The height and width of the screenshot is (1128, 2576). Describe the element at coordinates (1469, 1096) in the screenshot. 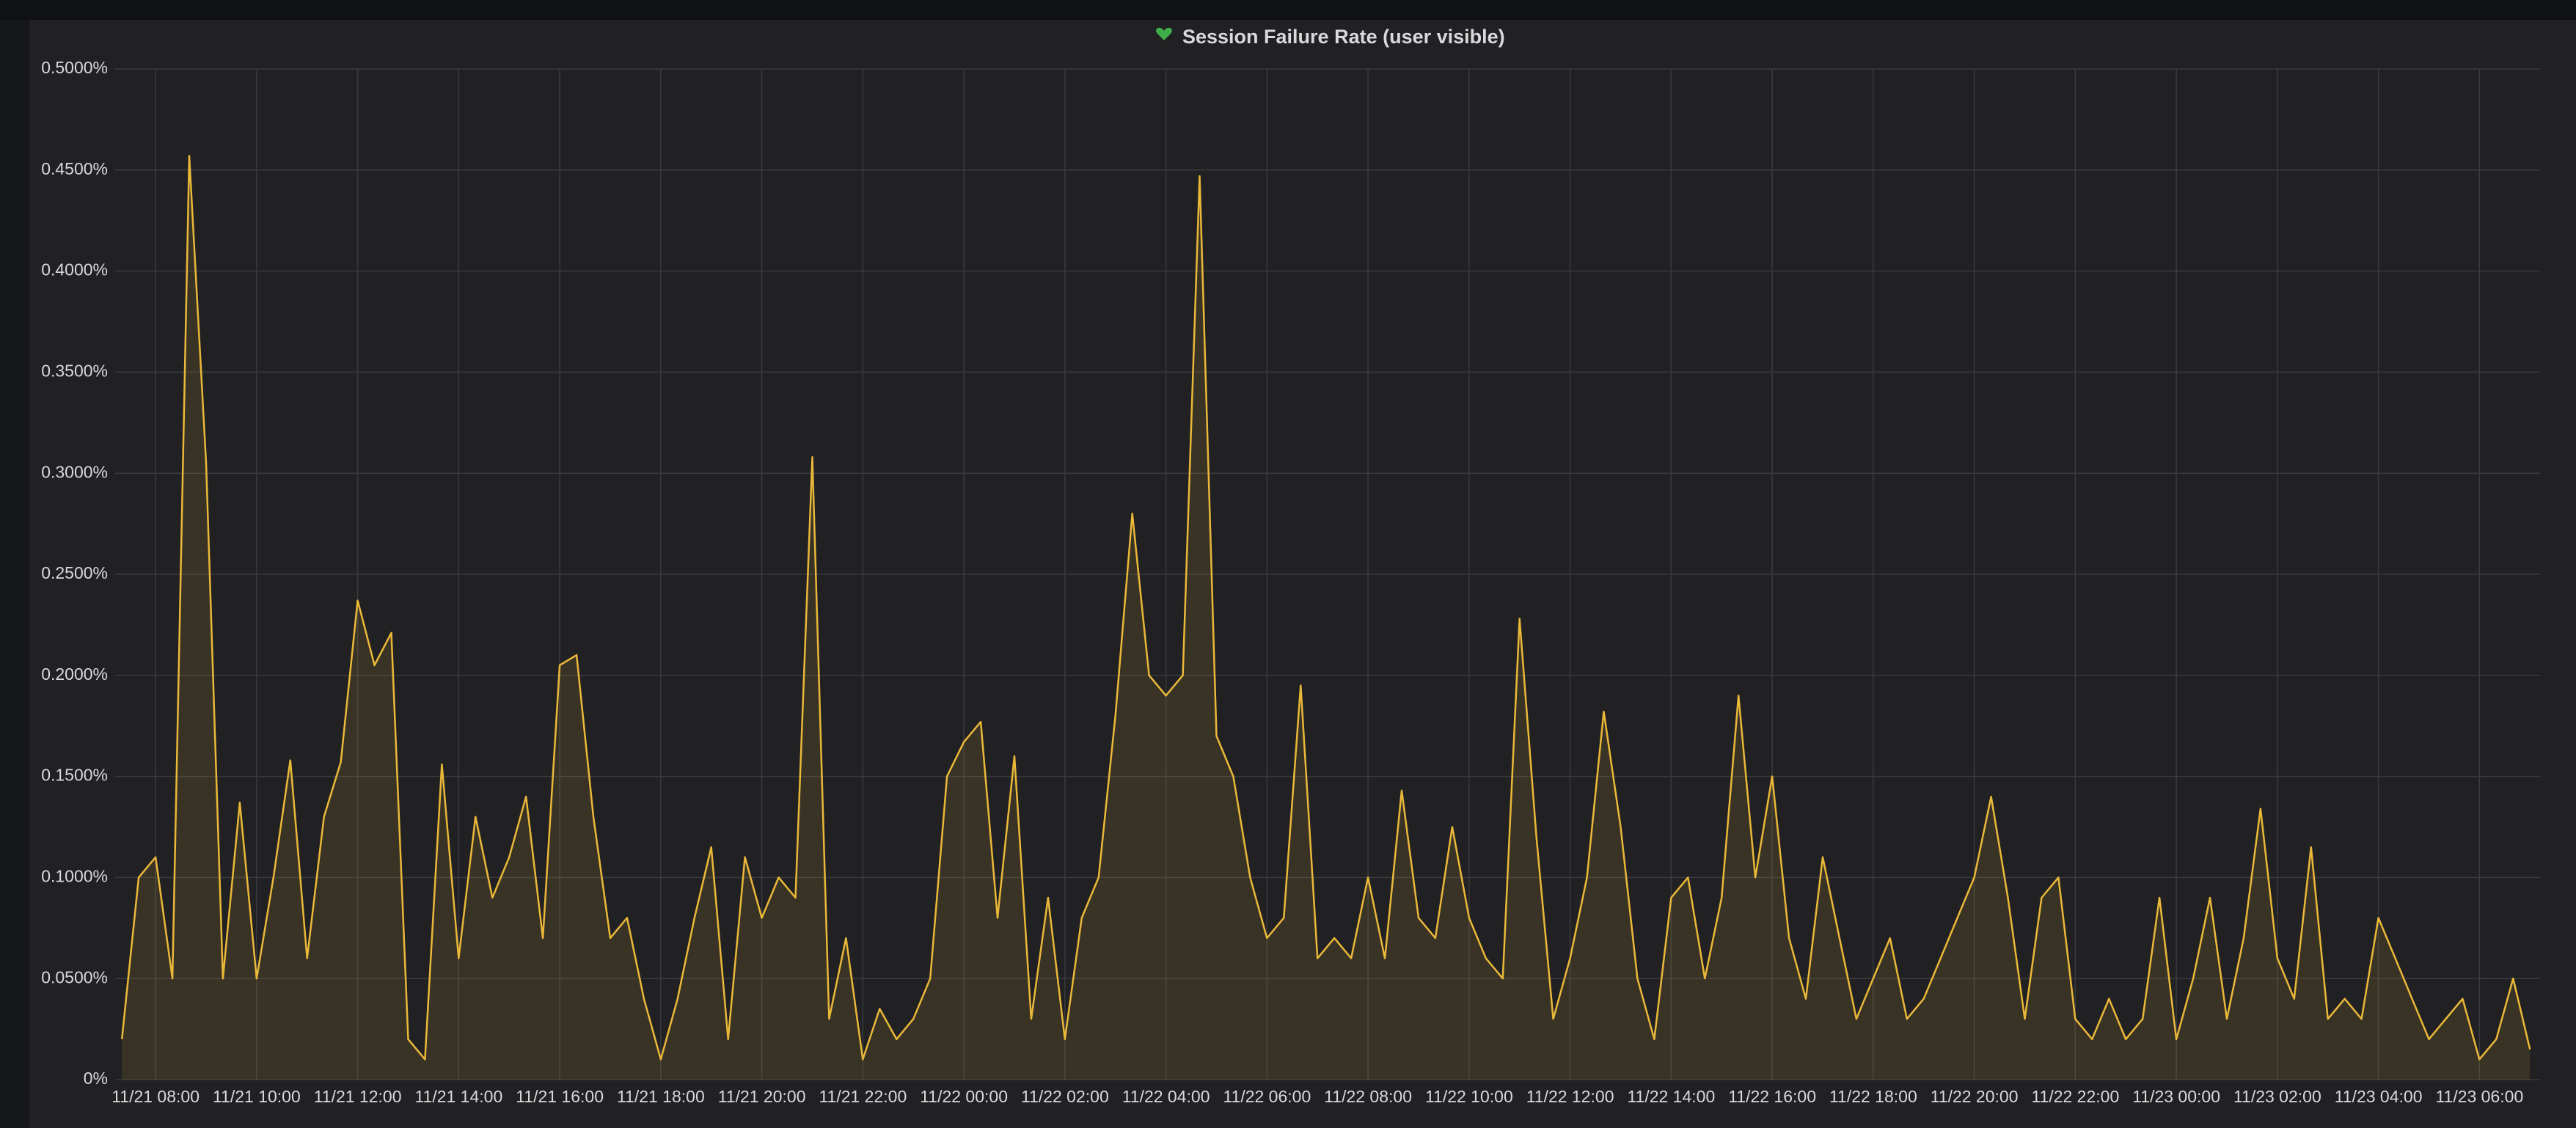

I see `x-tick-label: 11/22 10:00` at that location.